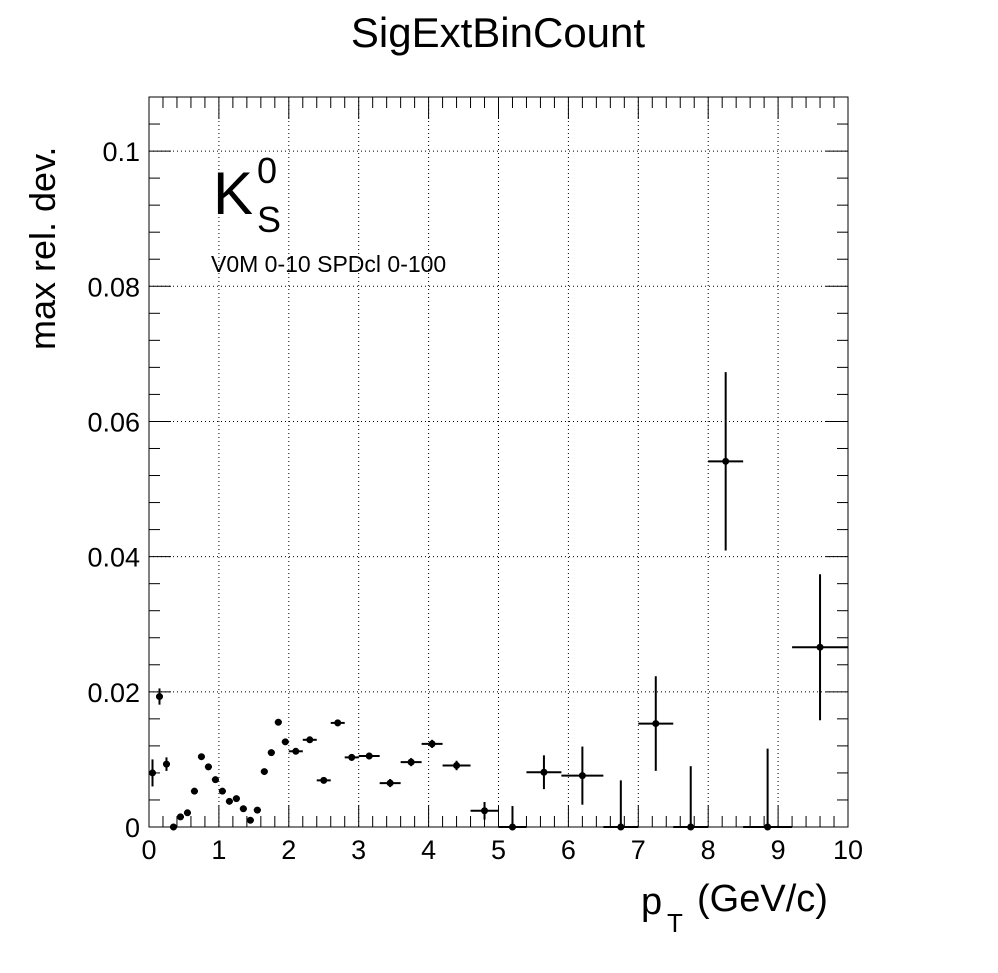 This screenshot has width=998, height=973. Describe the element at coordinates (762, 899) in the screenshot. I see `x-axis-title-unit: (GeV/c)` at that location.